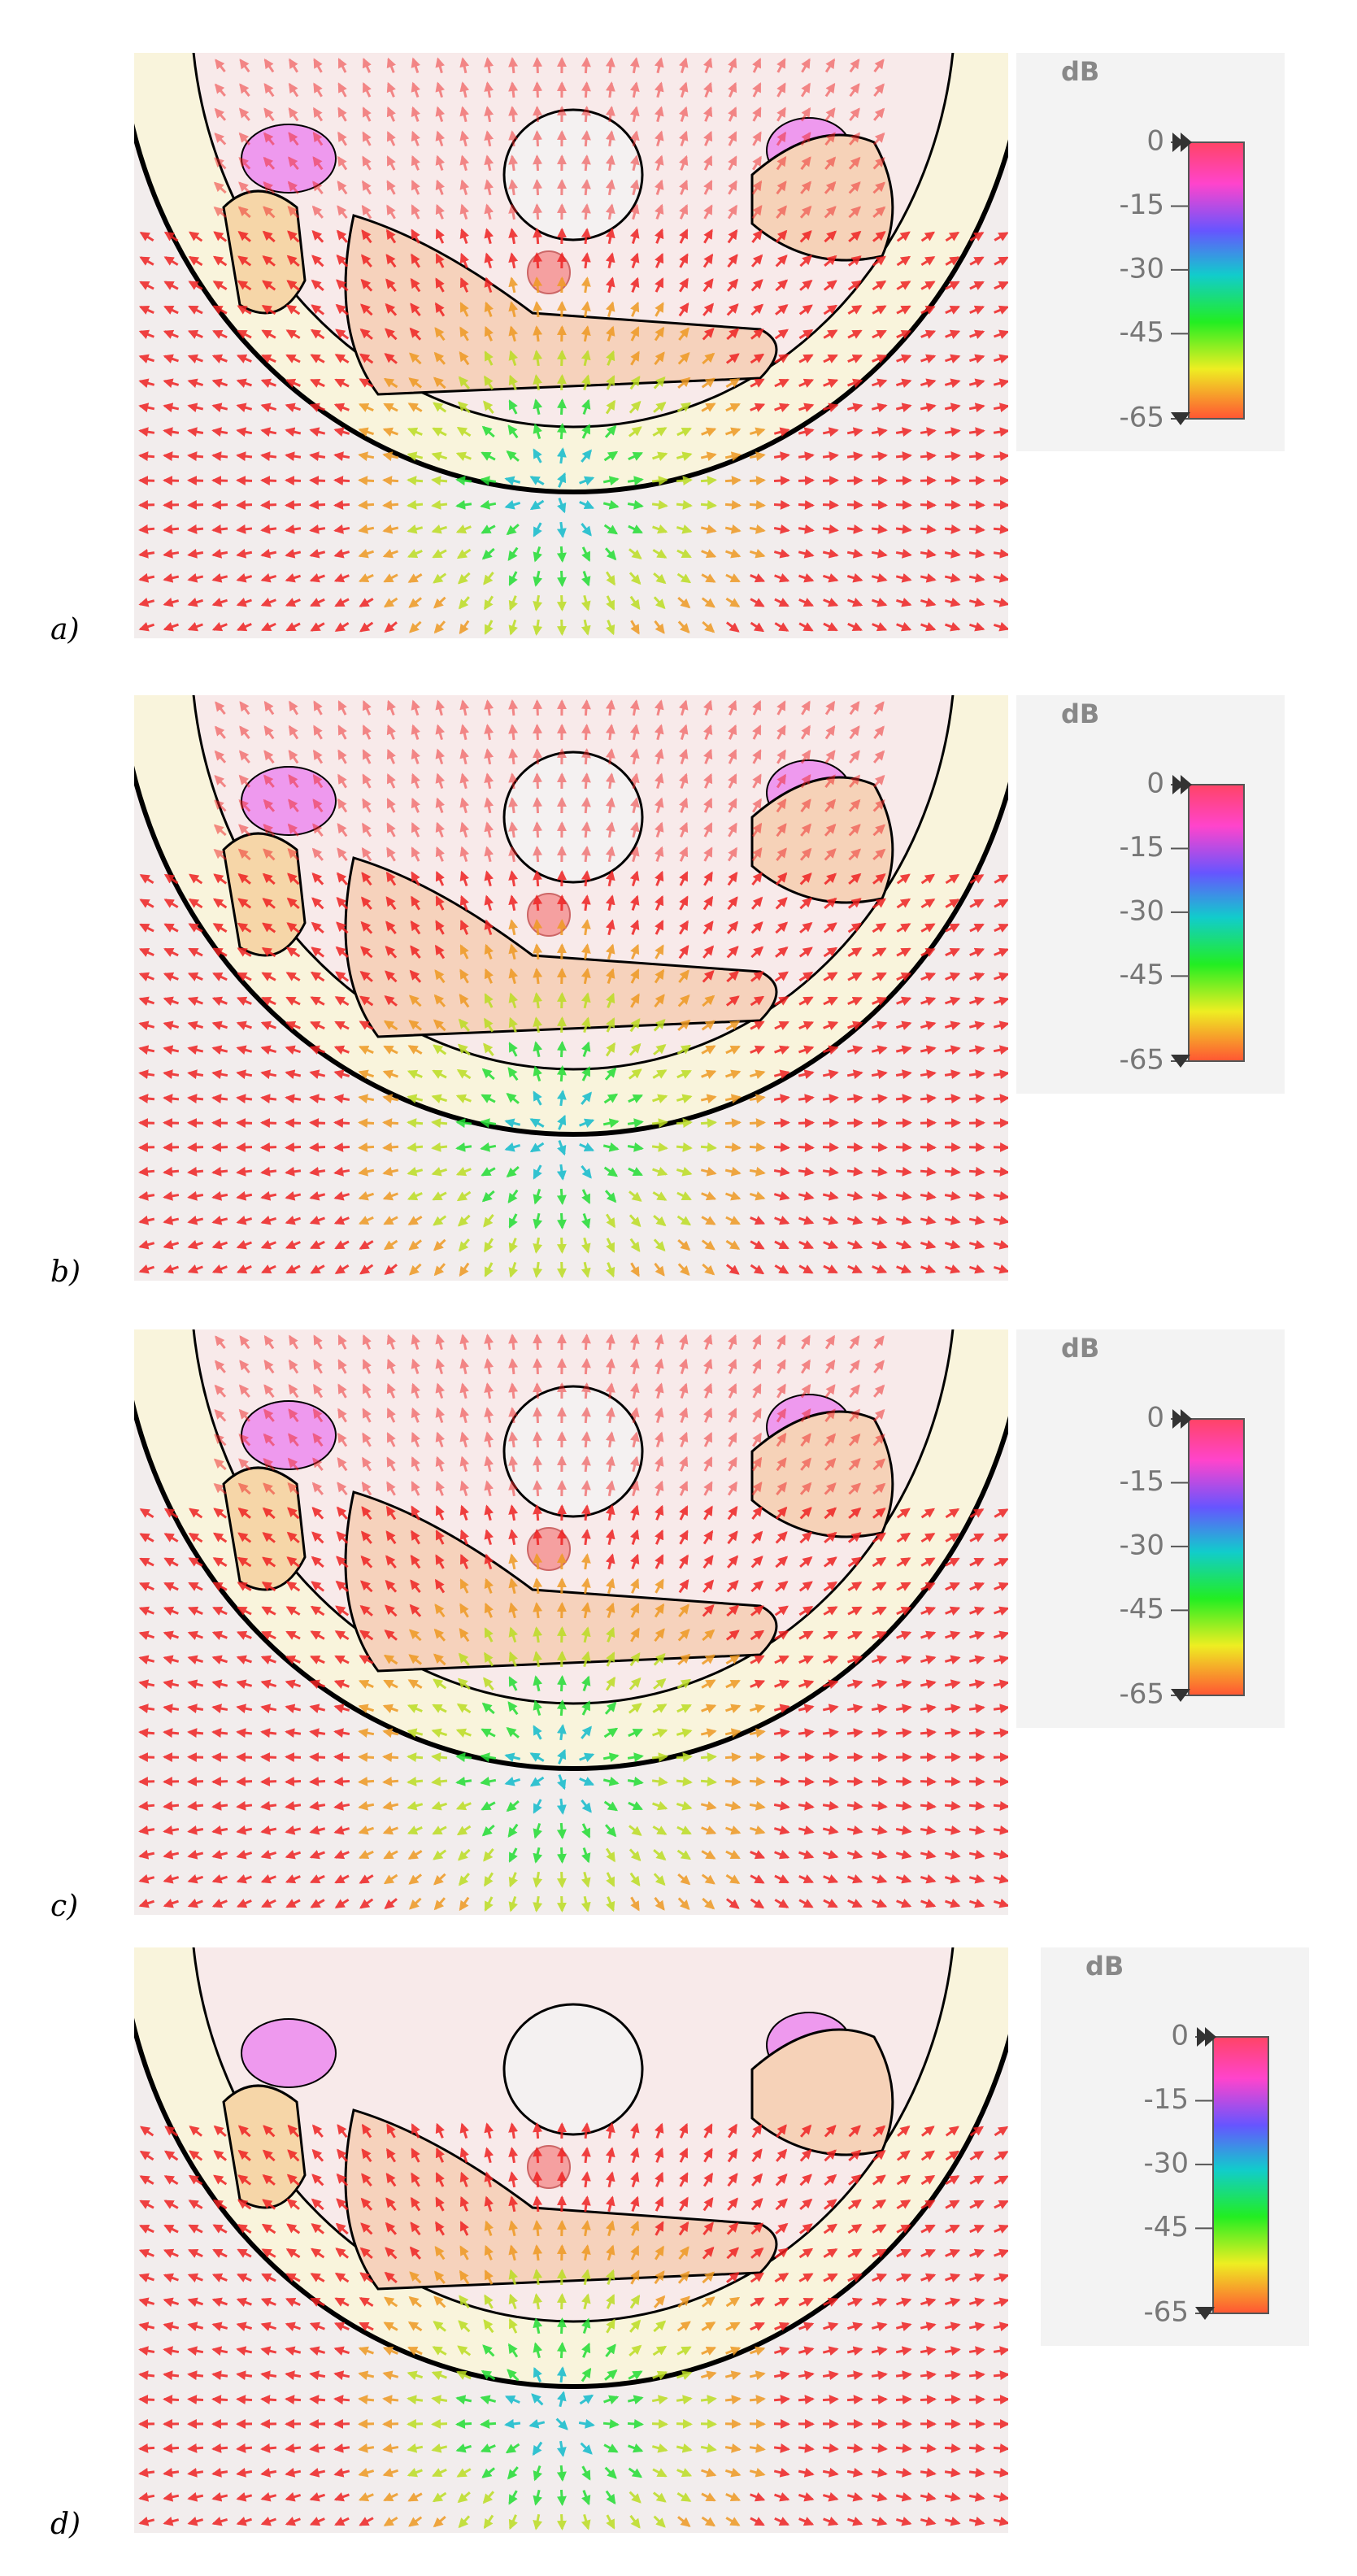  I want to click on colorbar-tick-label: -15, so click(1166, 2100).